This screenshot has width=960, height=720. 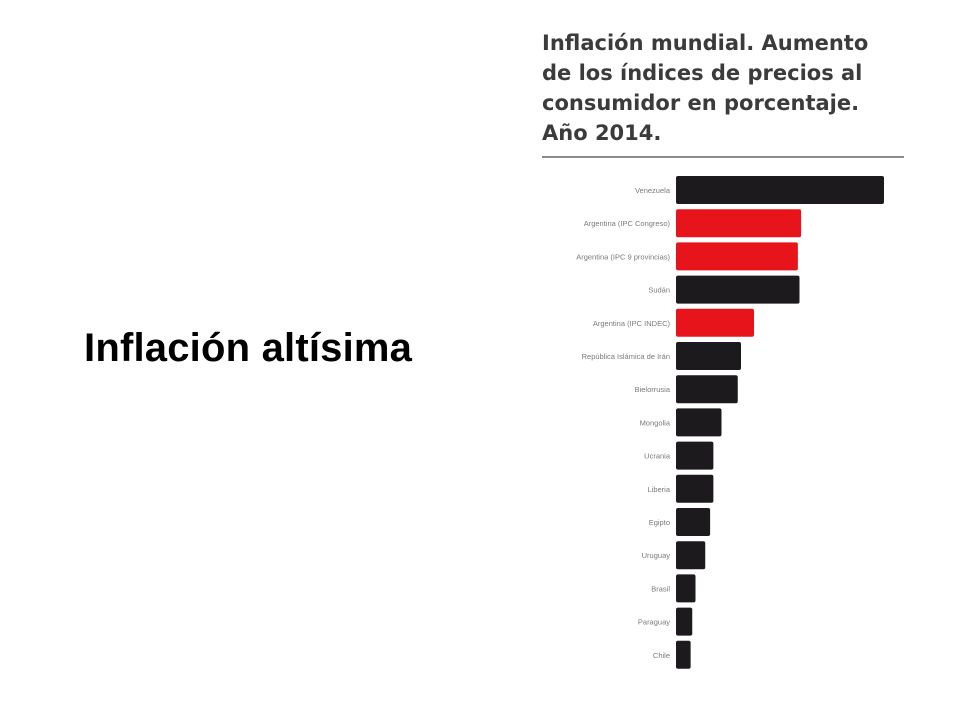 I want to click on category-label: Paraguay, so click(x=654, y=622).